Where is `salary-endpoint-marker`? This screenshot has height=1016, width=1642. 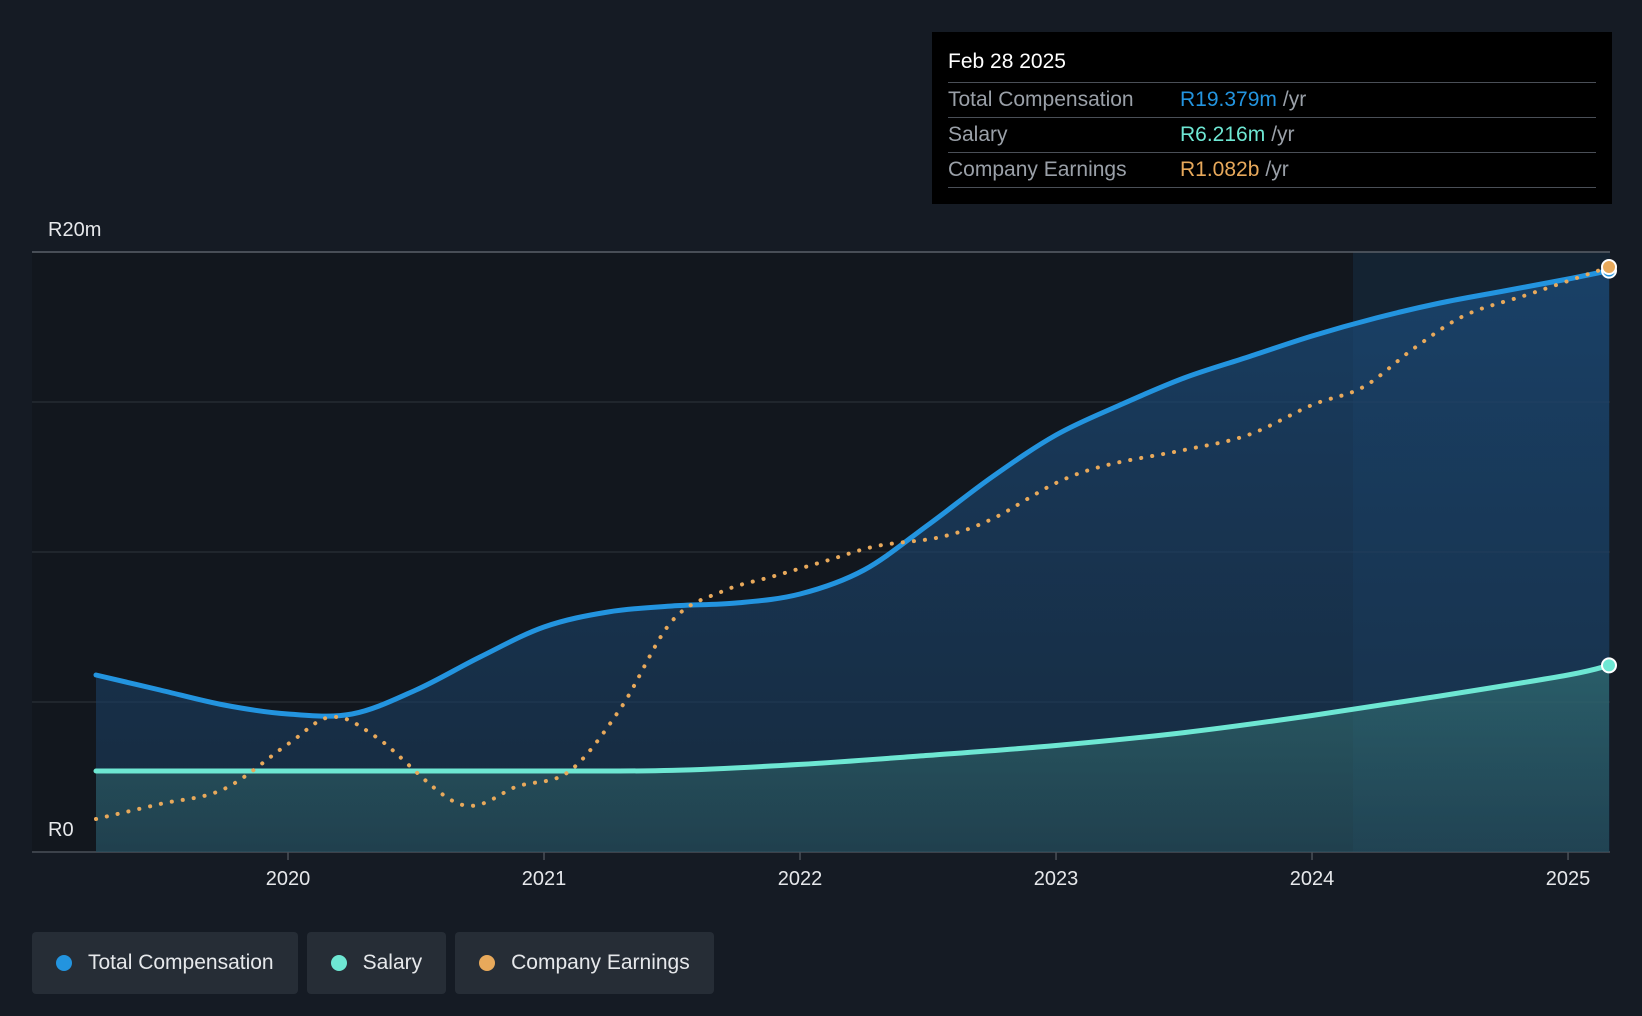
salary-endpoint-marker is located at coordinates (1609, 665).